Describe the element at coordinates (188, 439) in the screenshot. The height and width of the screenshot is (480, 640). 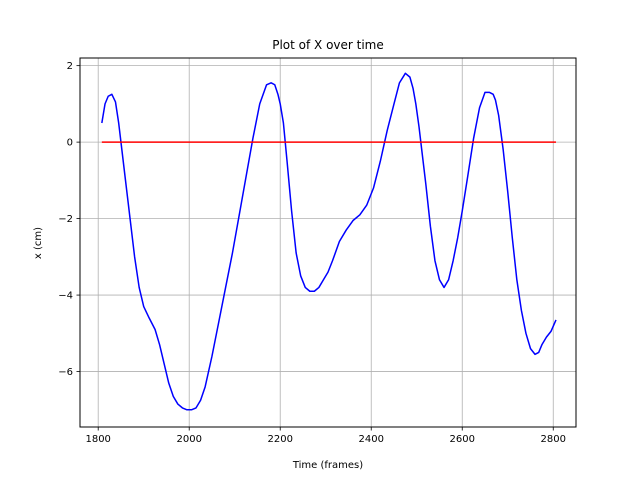
I see `x-tick-label: 2000` at that location.